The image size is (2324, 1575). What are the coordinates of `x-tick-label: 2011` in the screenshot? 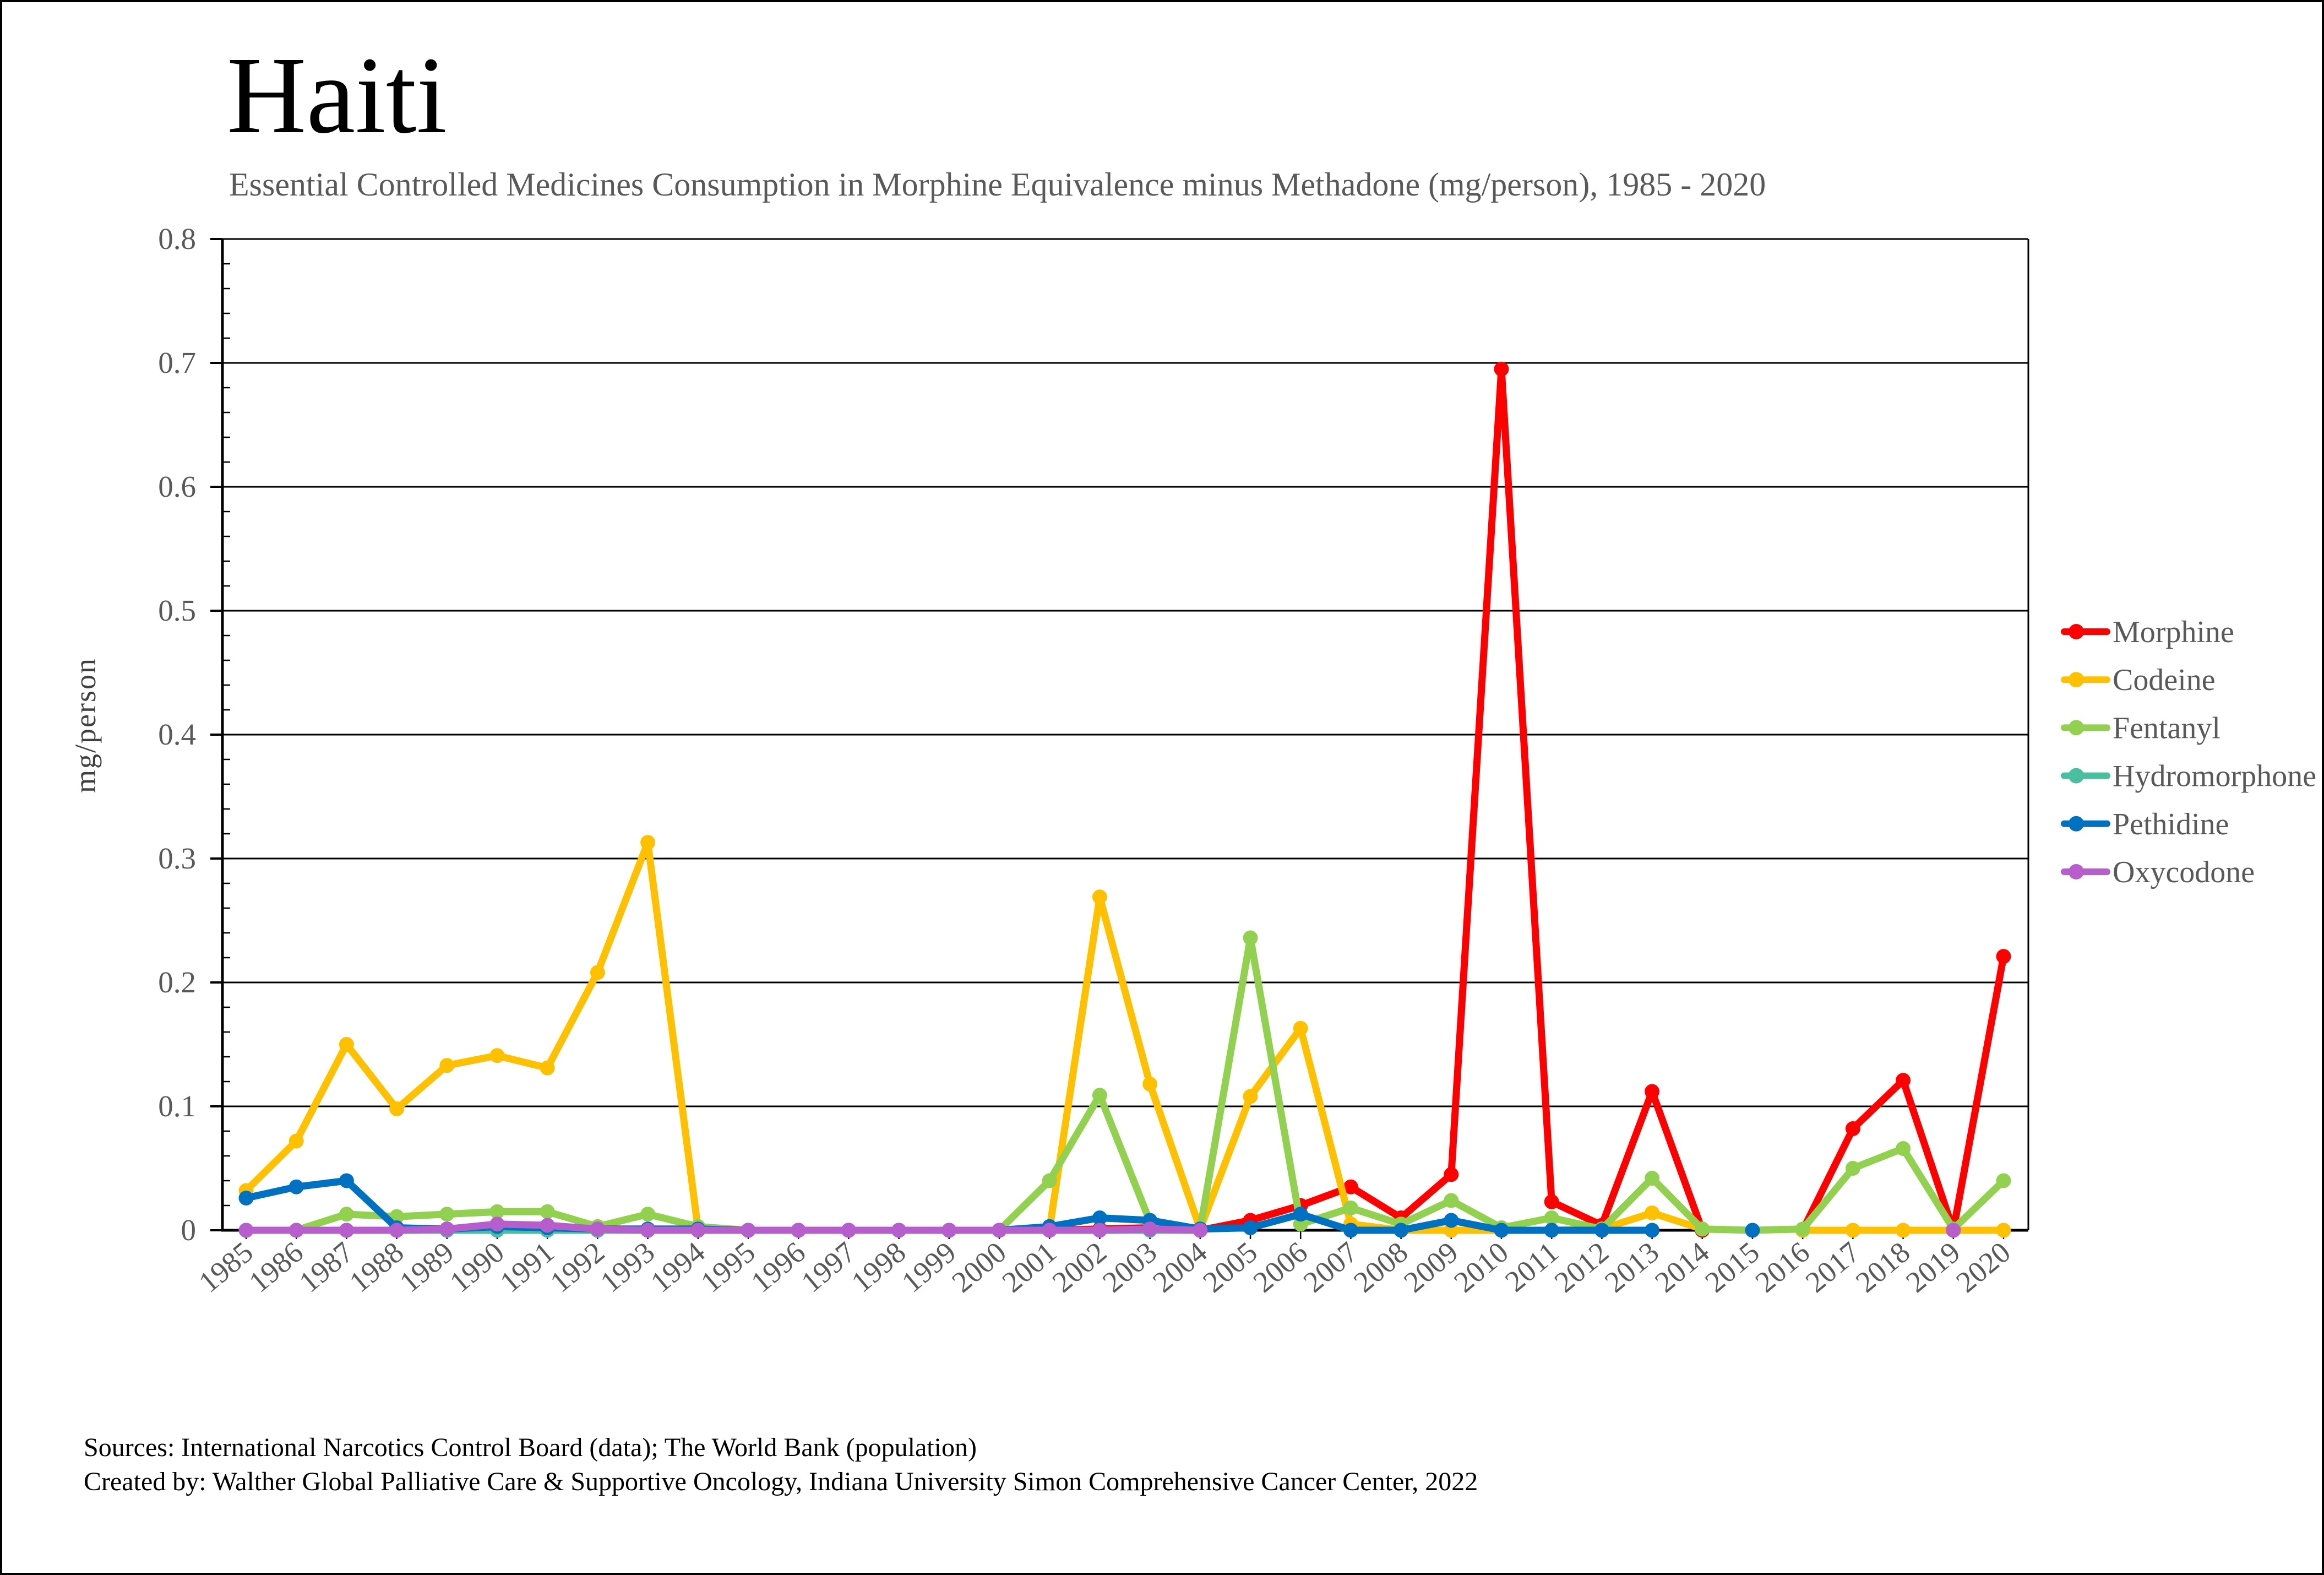 It's located at (1532, 1267).